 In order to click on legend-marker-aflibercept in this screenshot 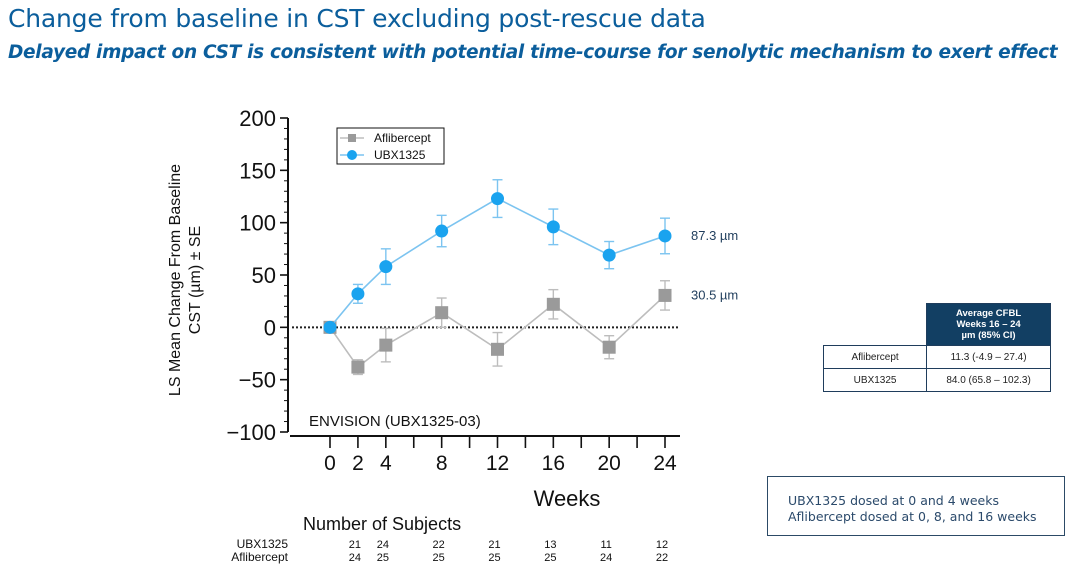, I will do `click(352, 138)`.